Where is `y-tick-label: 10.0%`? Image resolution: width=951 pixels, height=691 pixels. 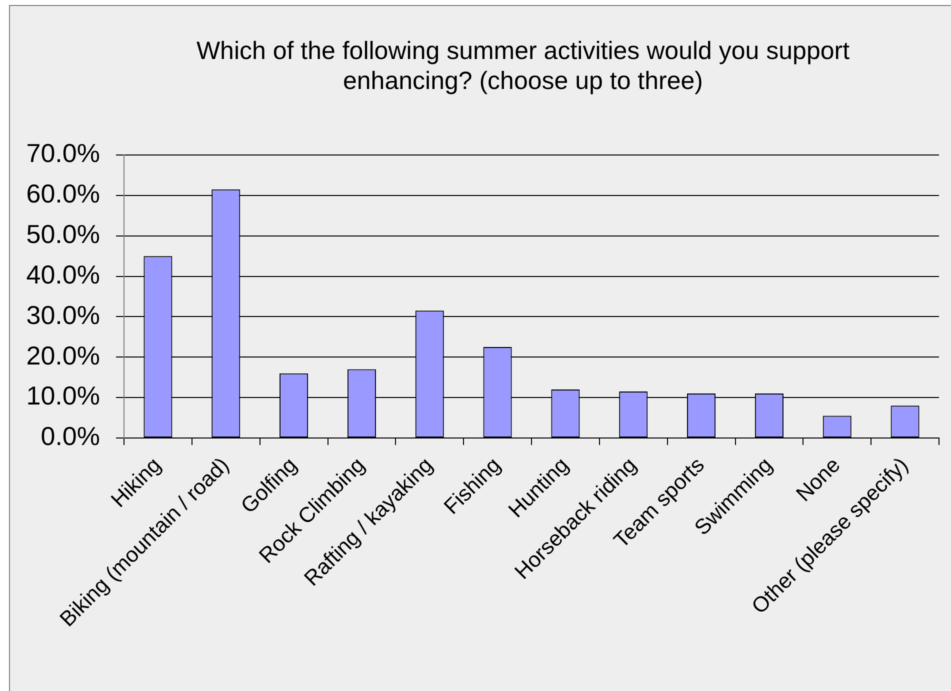
y-tick-label: 10.0% is located at coordinates (63, 395).